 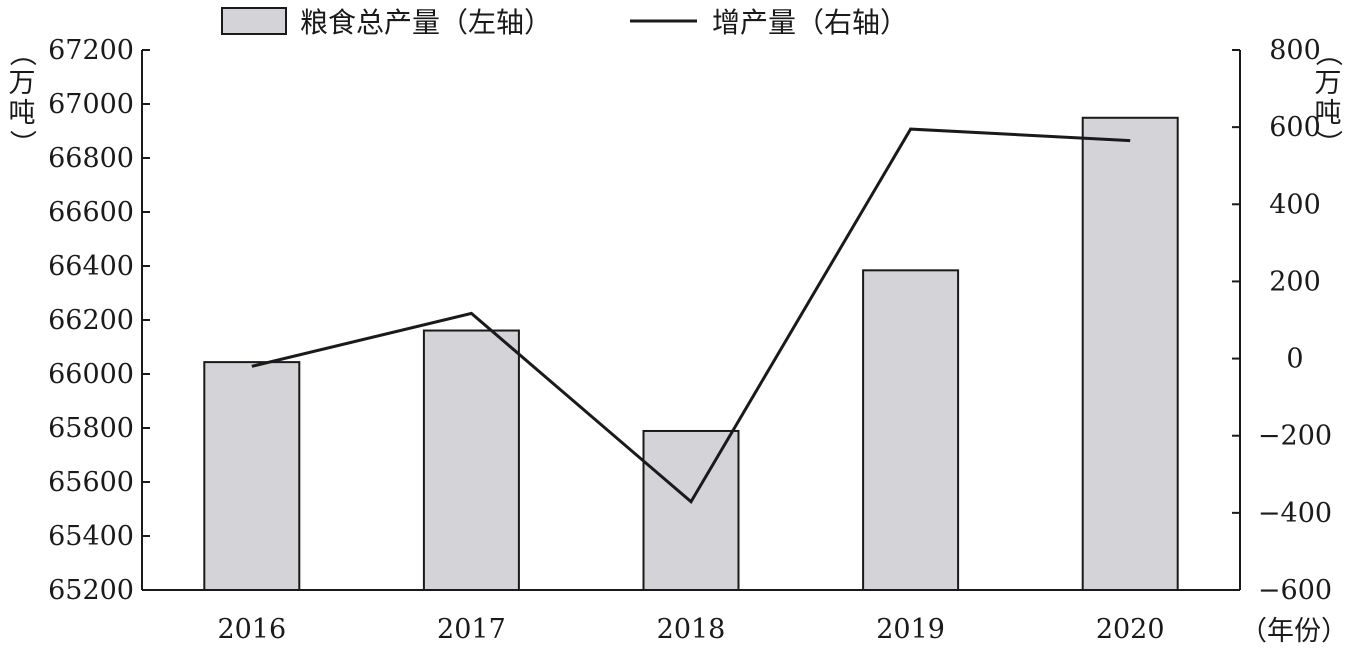 I want to click on left-tick-label: 67200, so click(x=91, y=50).